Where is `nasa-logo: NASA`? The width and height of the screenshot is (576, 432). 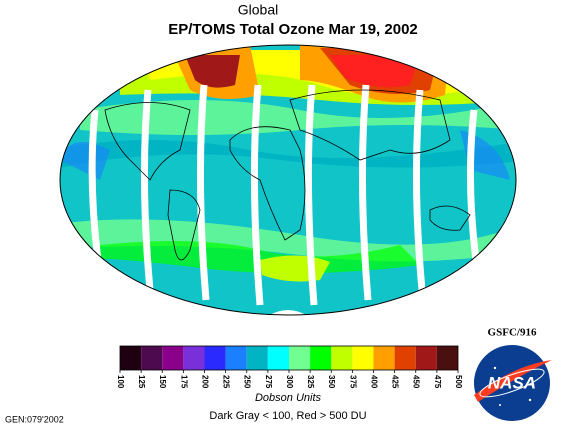
nasa-logo: NASA is located at coordinates (513, 383).